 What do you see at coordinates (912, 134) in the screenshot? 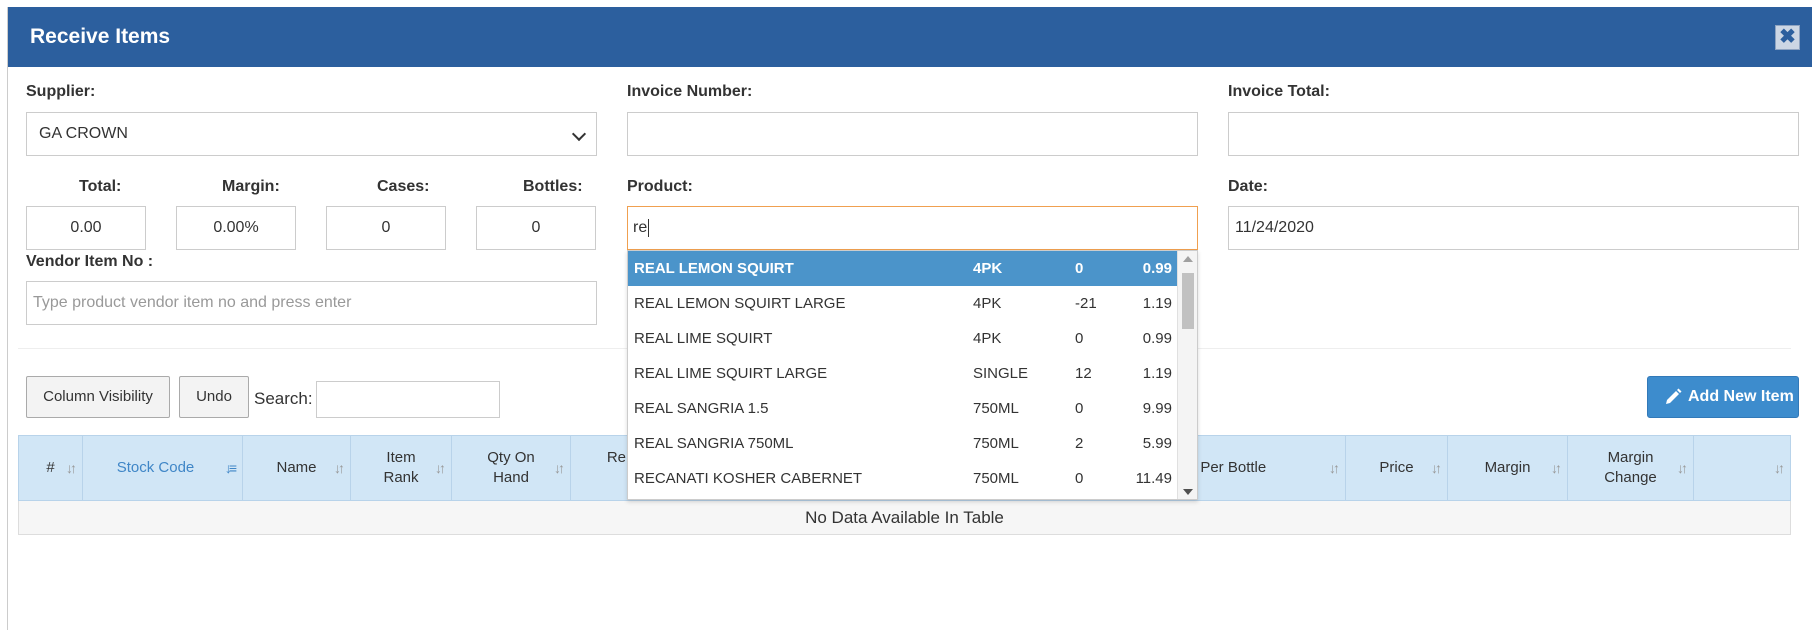
I see `invoice-number-input` at bounding box center [912, 134].